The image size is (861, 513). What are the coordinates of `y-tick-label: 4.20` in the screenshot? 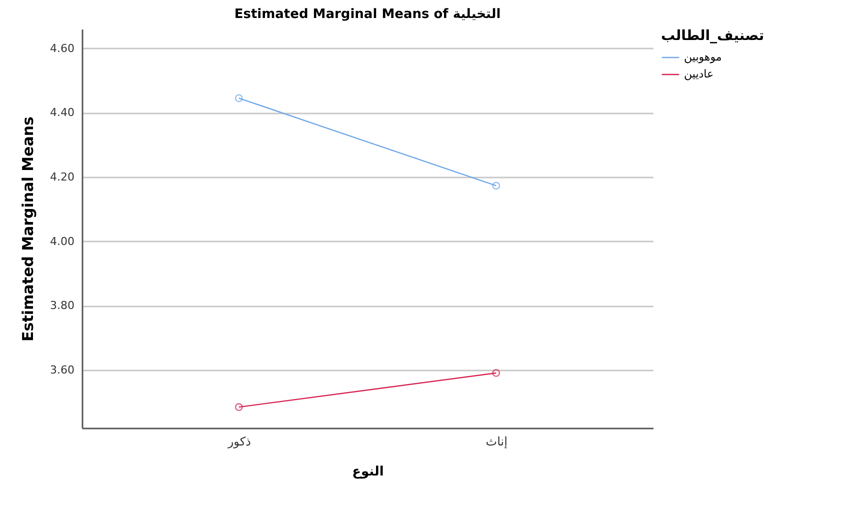 It's located at (62, 177).